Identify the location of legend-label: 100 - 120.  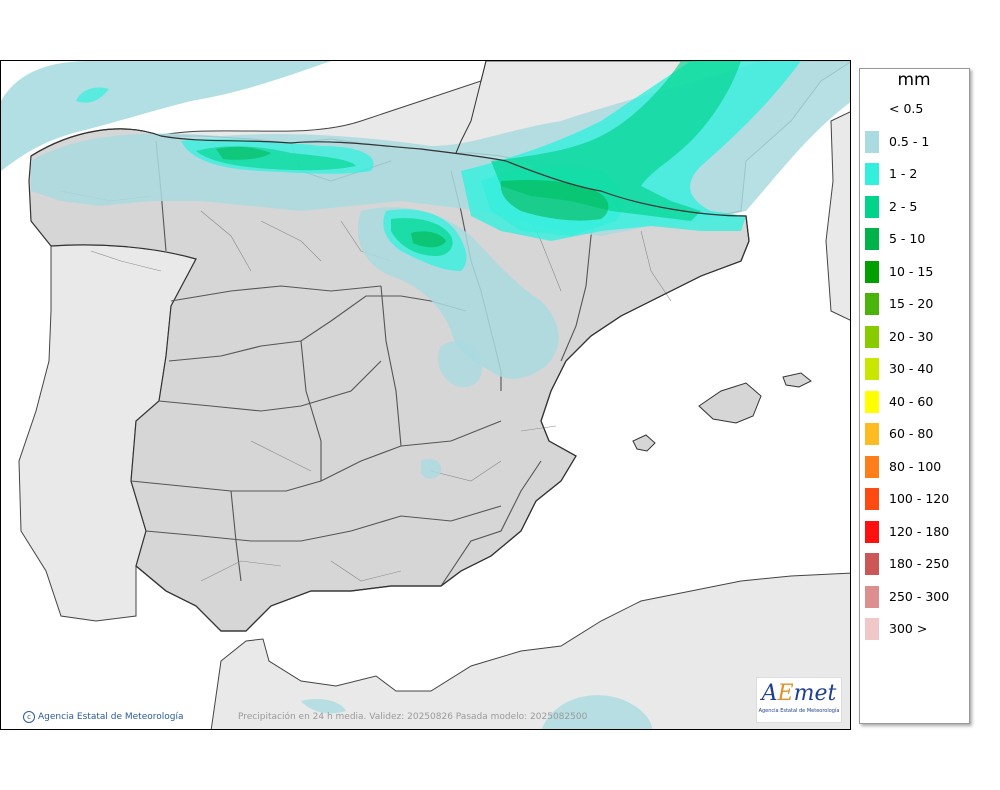
(919, 498).